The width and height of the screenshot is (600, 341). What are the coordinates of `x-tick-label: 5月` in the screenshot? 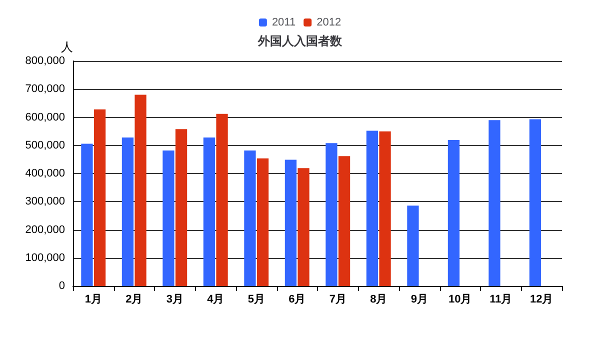 It's located at (256, 300).